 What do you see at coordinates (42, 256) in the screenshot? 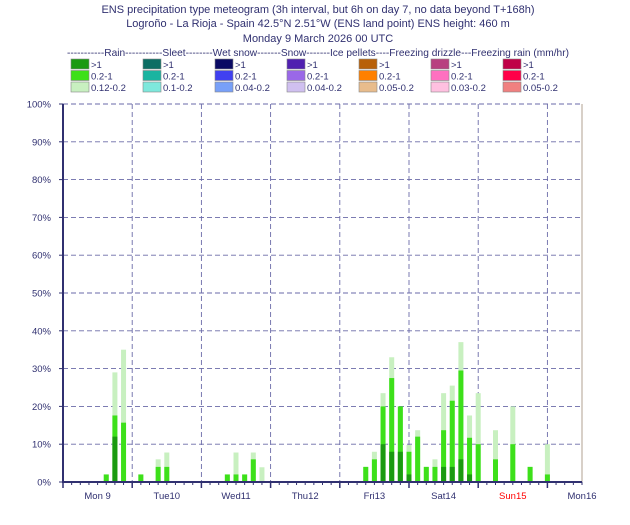
I see `y-tick-label: 60%` at bounding box center [42, 256].